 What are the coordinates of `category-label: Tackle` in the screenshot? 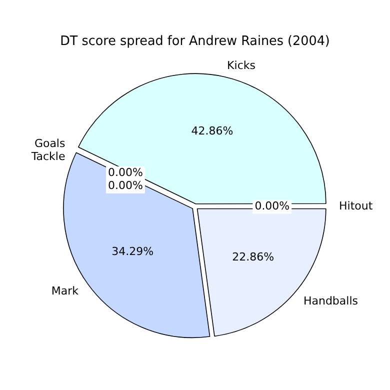 It's located at (48, 157).